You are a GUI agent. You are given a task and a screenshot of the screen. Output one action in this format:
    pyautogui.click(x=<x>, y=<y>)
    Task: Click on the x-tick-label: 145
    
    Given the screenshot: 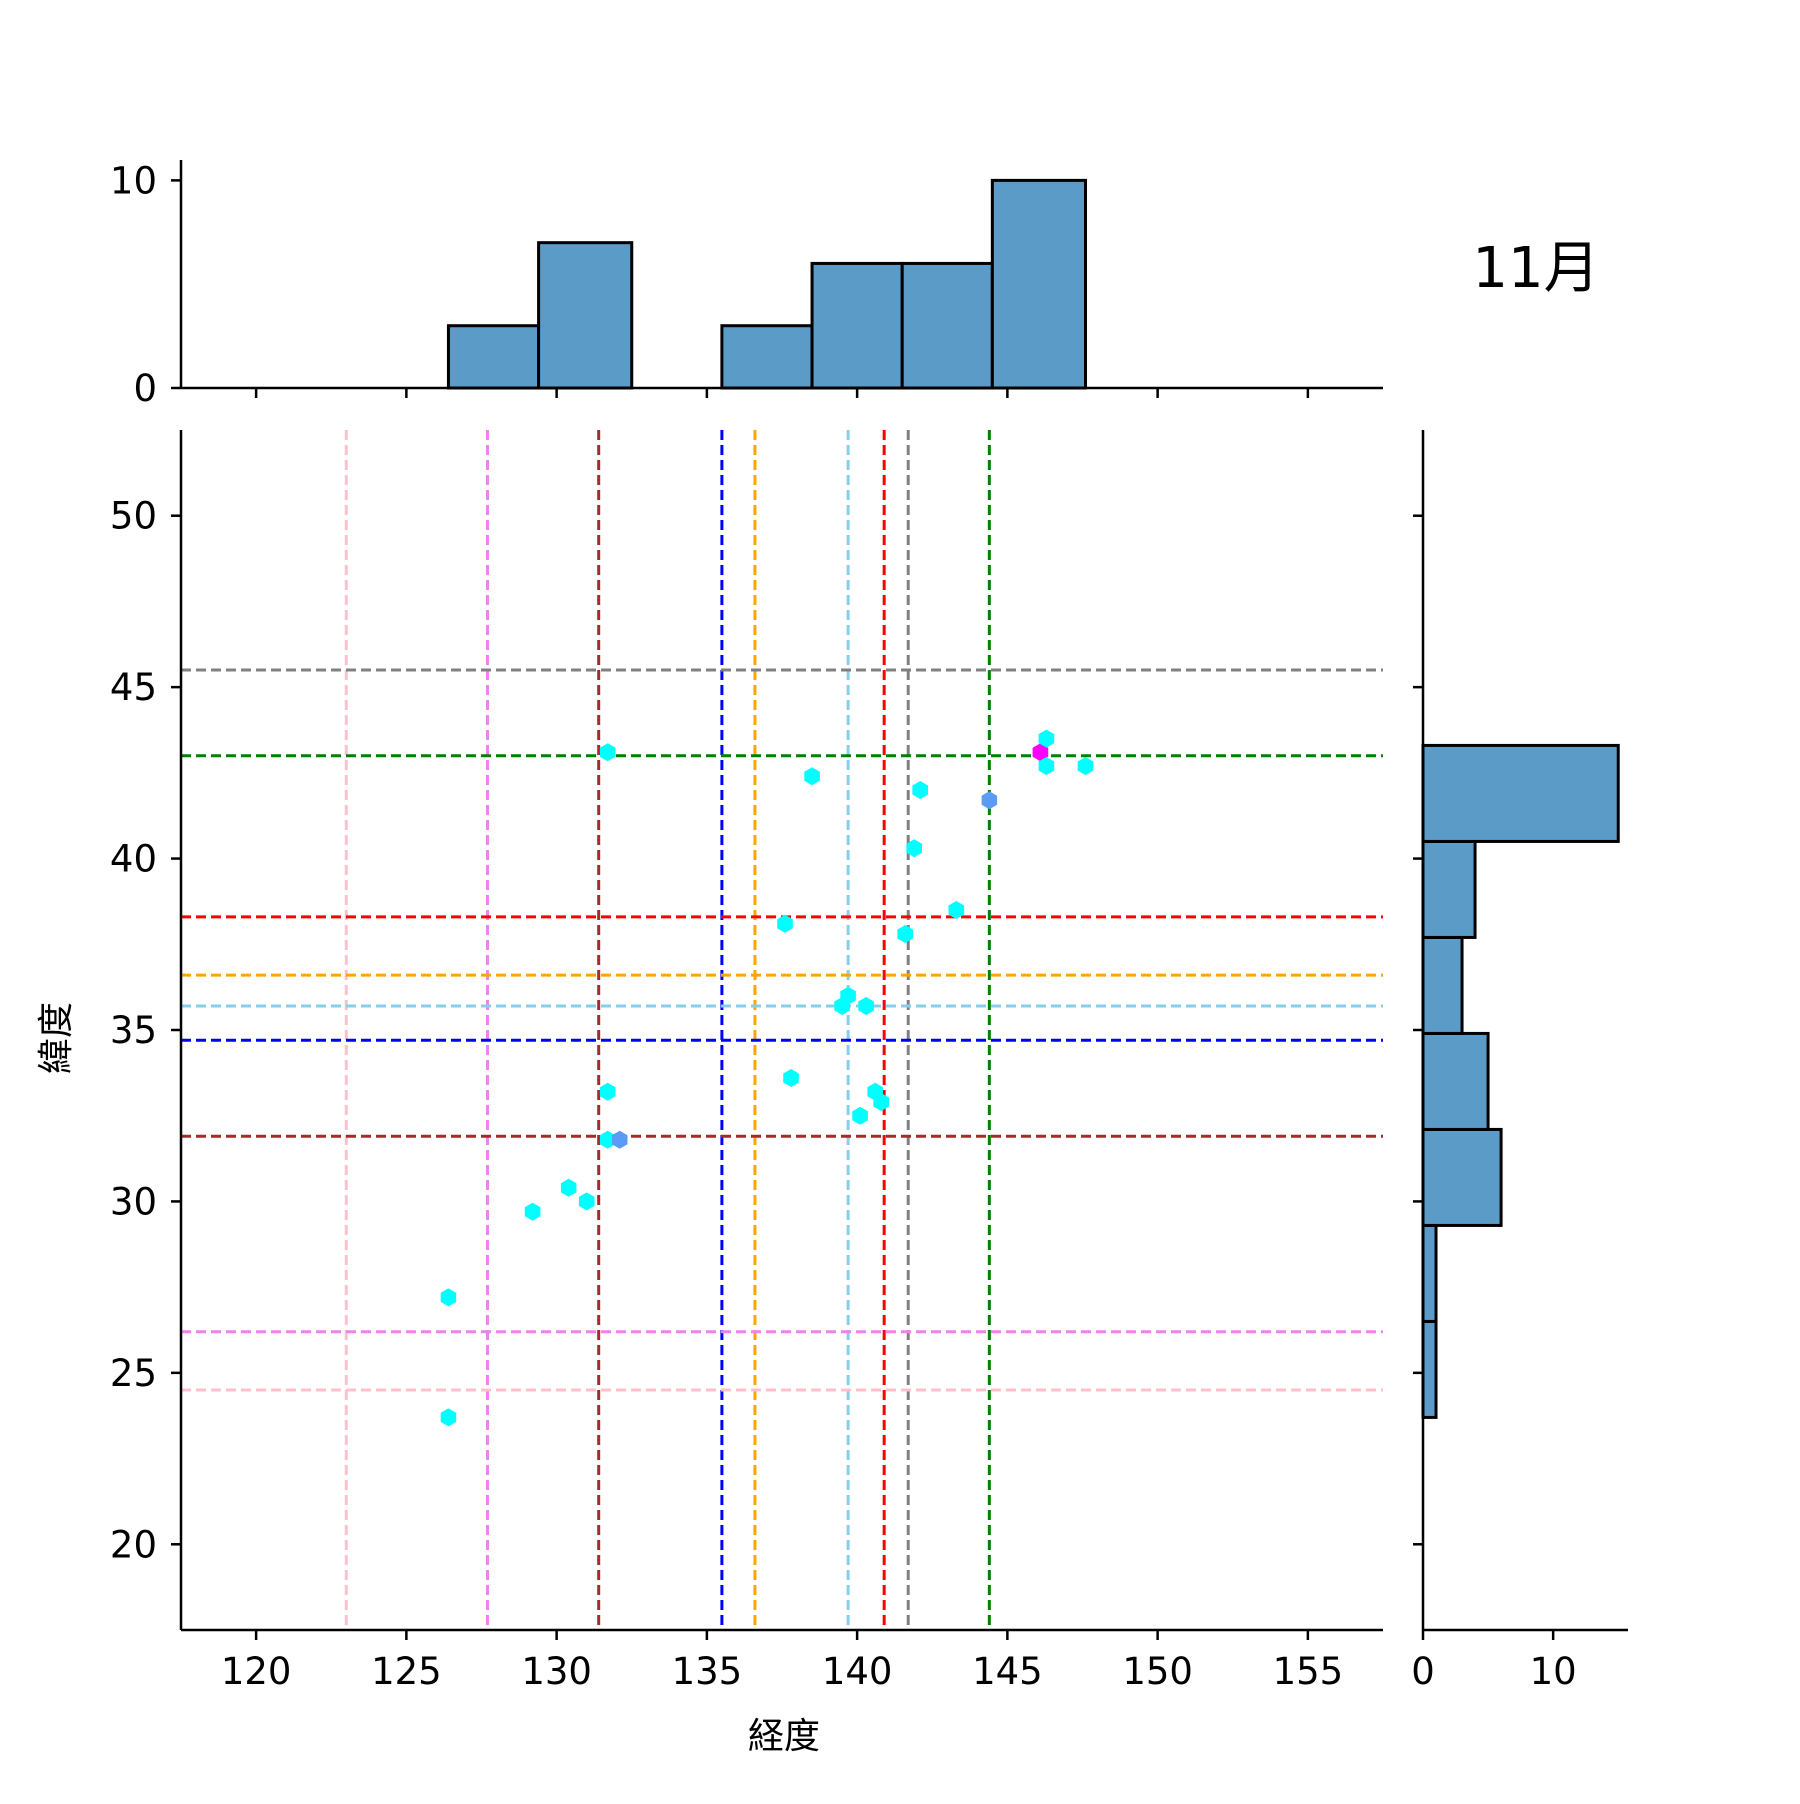 What is the action you would take?
    pyautogui.click(x=1007, y=1671)
    